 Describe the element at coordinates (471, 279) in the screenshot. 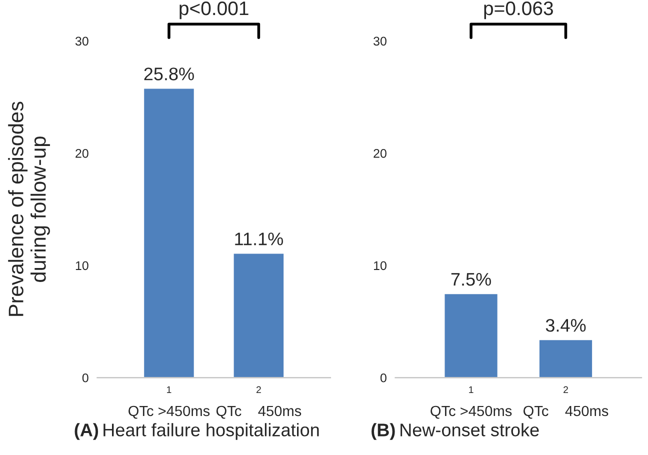

I see `data-label: 7.5%` at that location.